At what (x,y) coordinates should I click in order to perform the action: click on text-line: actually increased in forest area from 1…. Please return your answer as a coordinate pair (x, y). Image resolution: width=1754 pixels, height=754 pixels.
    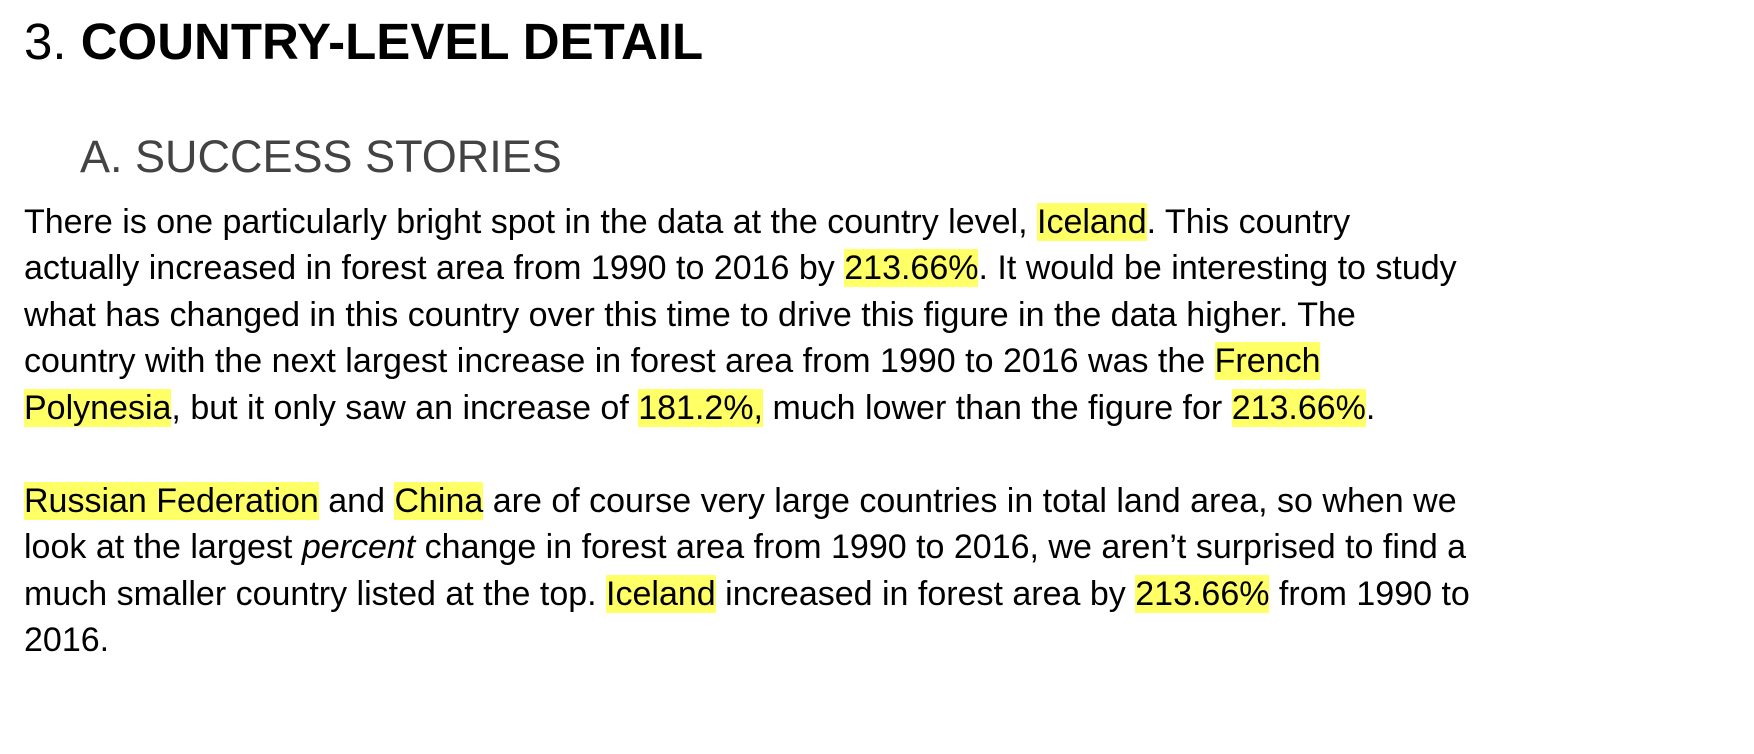
    Looking at the image, I should click on (740, 268).